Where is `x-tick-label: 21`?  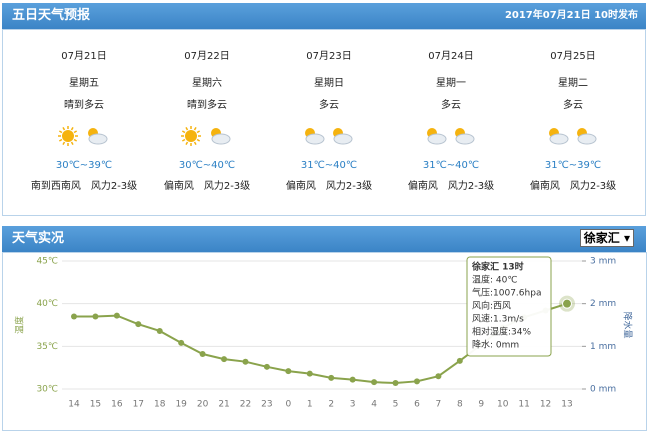 x-tick-label: 21 is located at coordinates (223, 405).